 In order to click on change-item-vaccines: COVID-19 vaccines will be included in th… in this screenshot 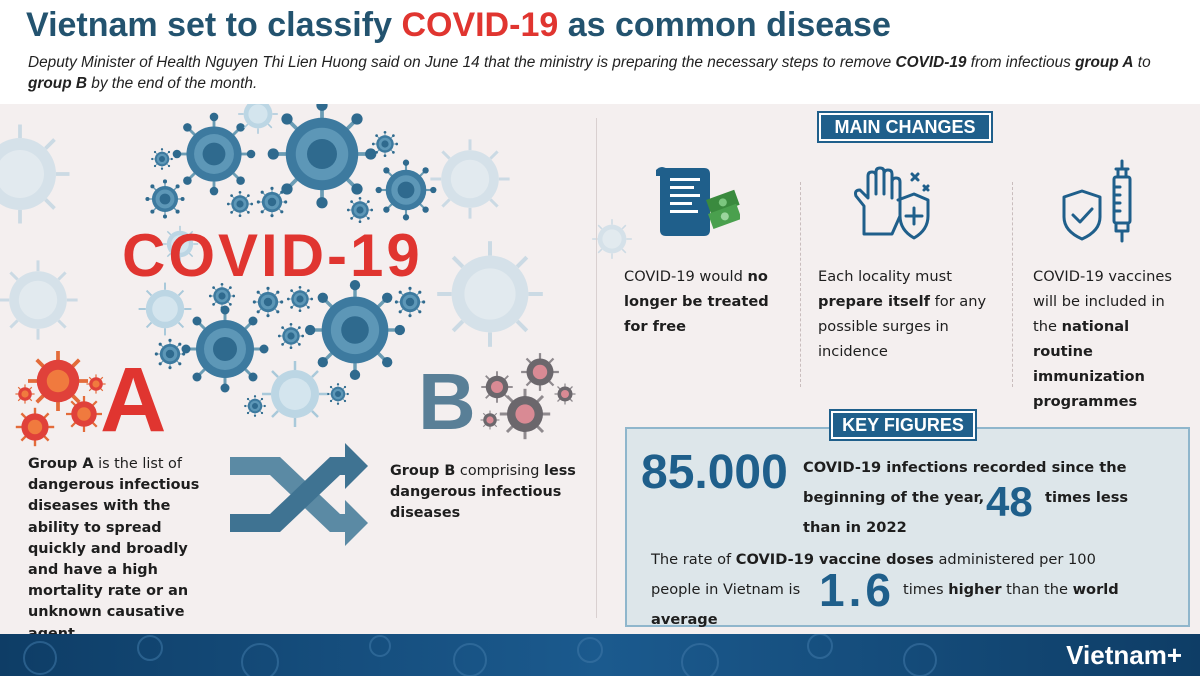, I will do `click(1113, 339)`.